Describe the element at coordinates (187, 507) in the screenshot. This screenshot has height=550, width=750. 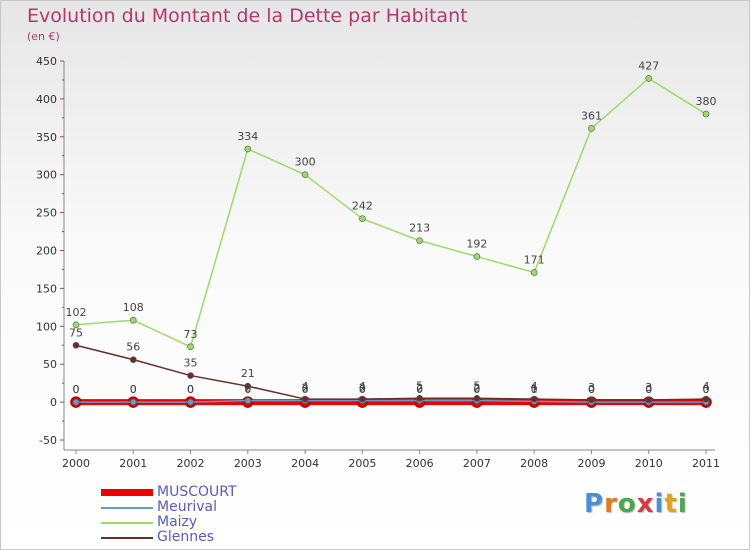
I see `legend-label: Meurival` at that location.